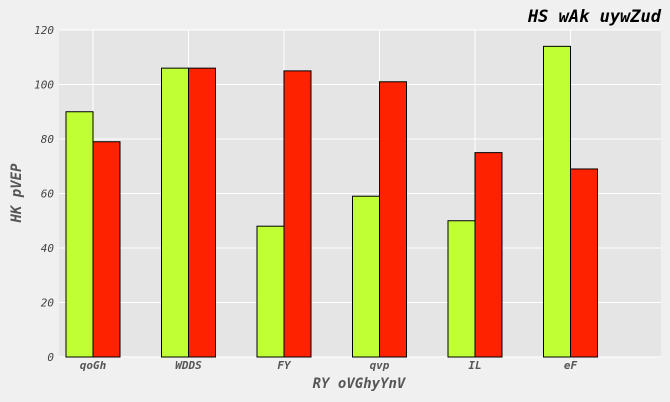  What do you see at coordinates (284, 365) in the screenshot?
I see `x-tick-label: FY` at bounding box center [284, 365].